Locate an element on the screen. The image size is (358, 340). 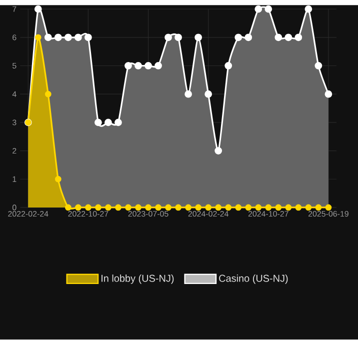
legend-label: Casino (US-NJ) is located at coordinates (253, 279).